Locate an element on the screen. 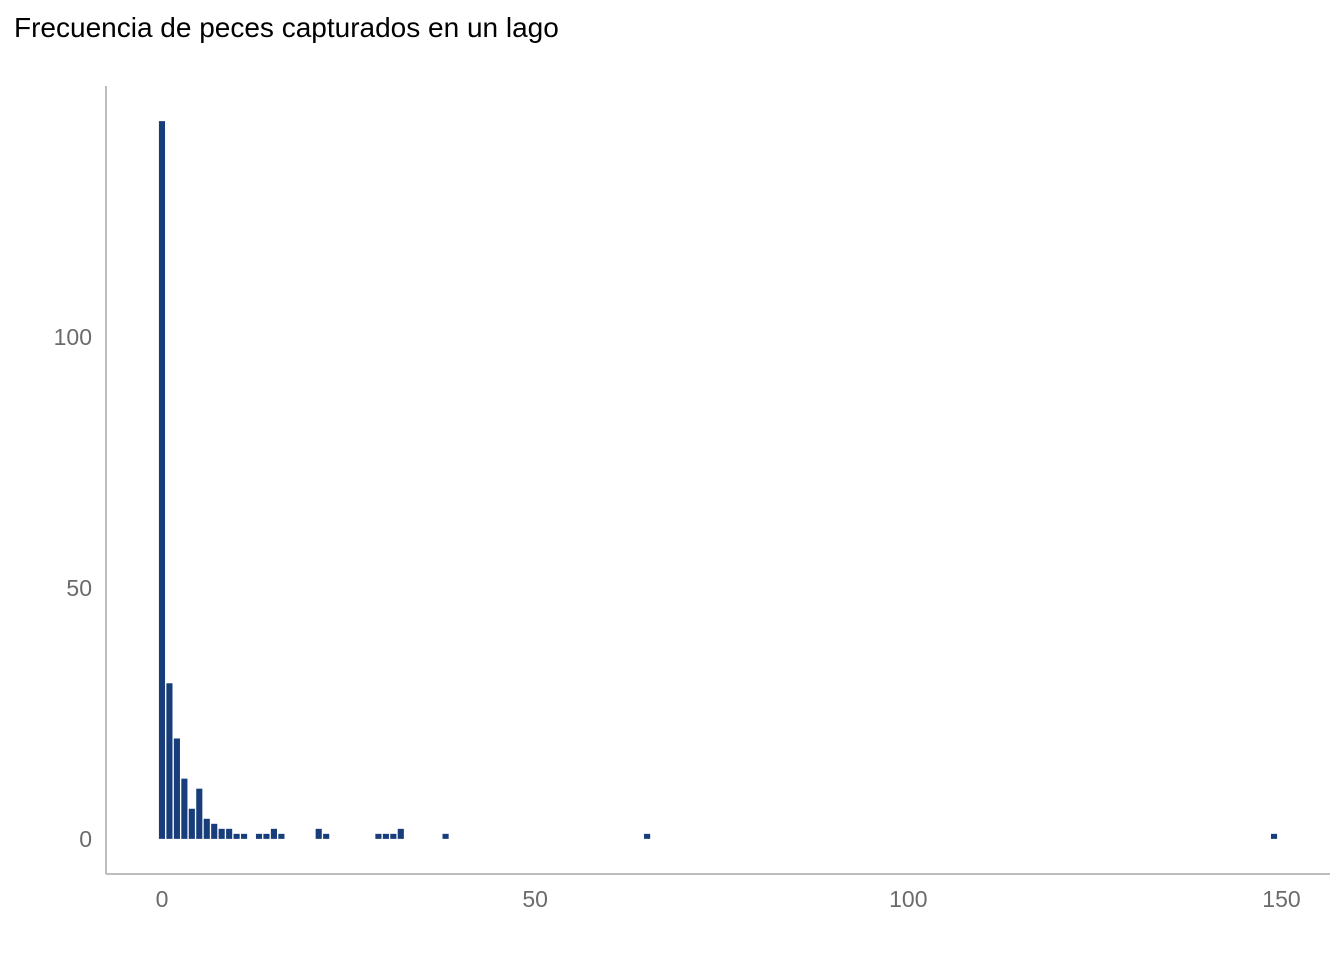  y-tick-label: 0 is located at coordinates (85, 839).